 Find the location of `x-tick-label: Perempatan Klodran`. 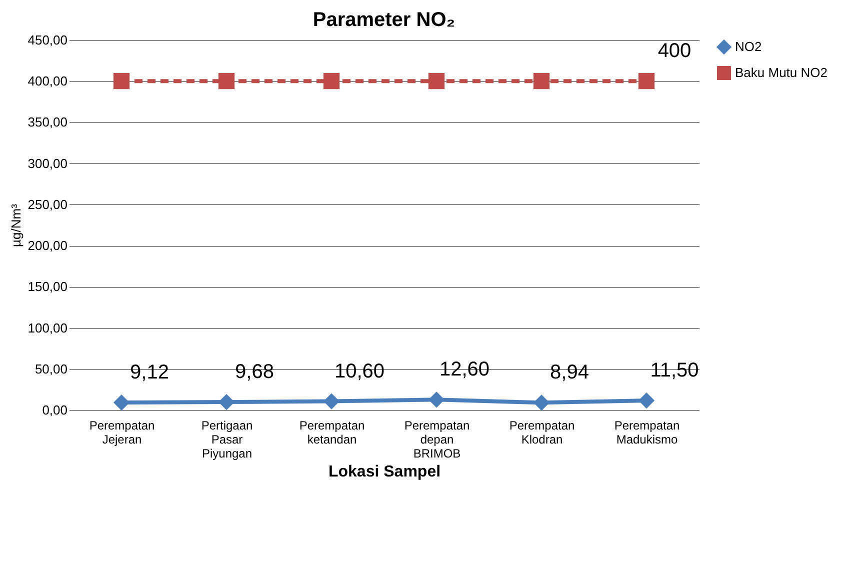

x-tick-label: Perempatan Klodran is located at coordinates (542, 432).